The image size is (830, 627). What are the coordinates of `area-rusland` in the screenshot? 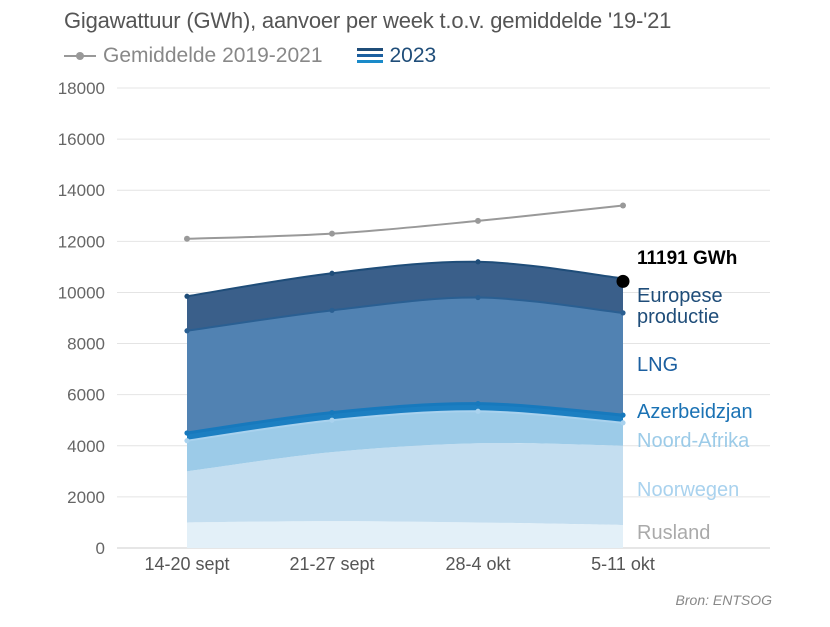 It's located at (405, 534).